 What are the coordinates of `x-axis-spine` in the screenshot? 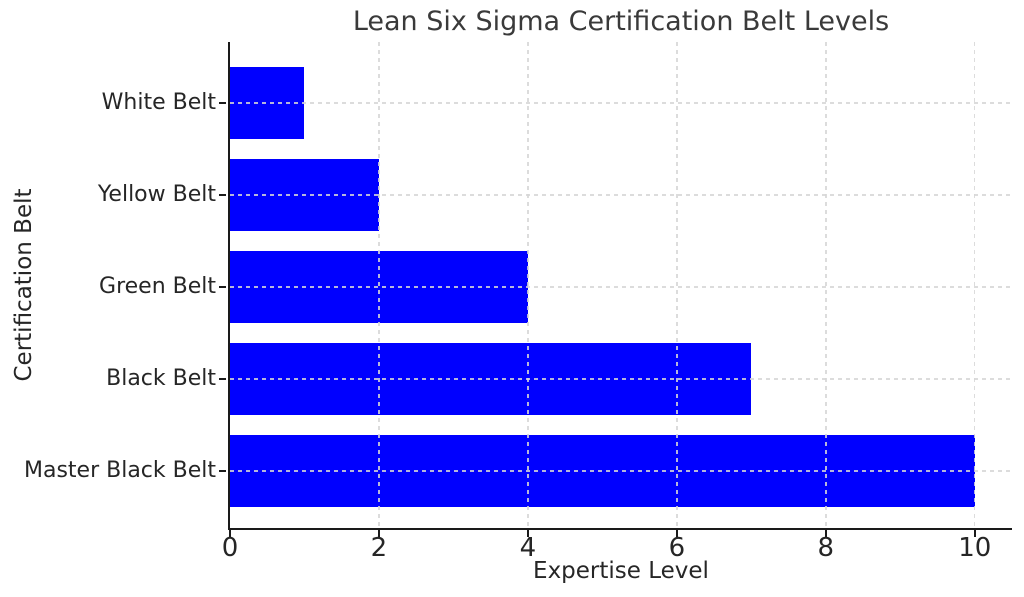 It's located at (620, 529).